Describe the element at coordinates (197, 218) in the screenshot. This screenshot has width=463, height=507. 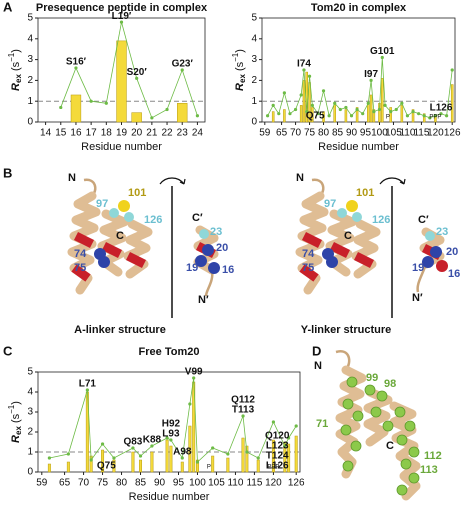
I see `structure-label: C′` at that location.